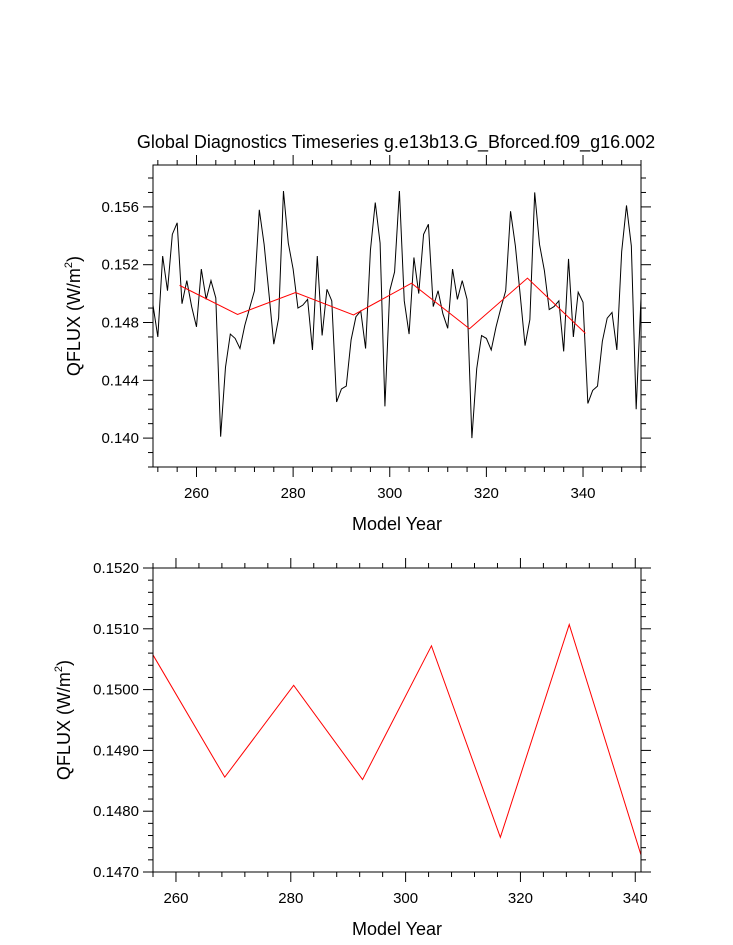 The height and width of the screenshot is (945, 733). I want to click on bottom-panel-y-axis-label-close: ), so click(64, 663).